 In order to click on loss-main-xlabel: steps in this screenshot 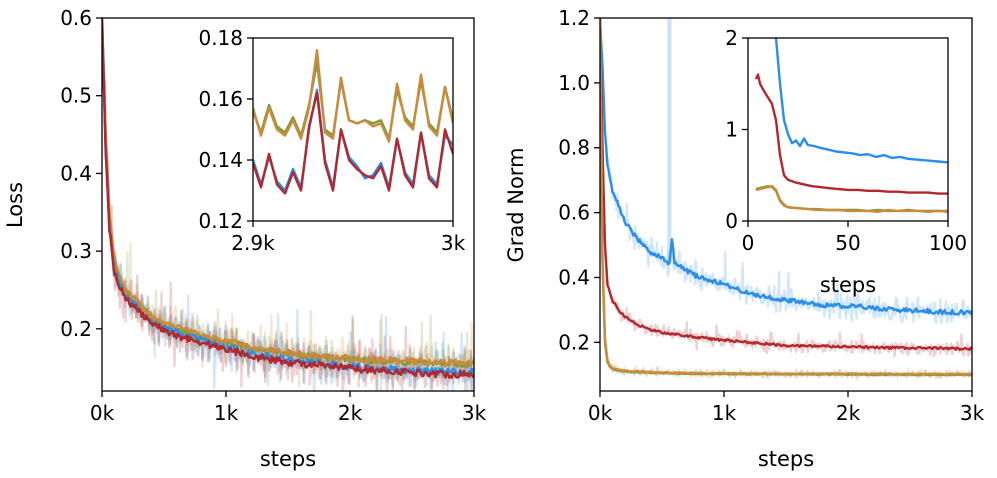, I will do `click(288, 459)`.